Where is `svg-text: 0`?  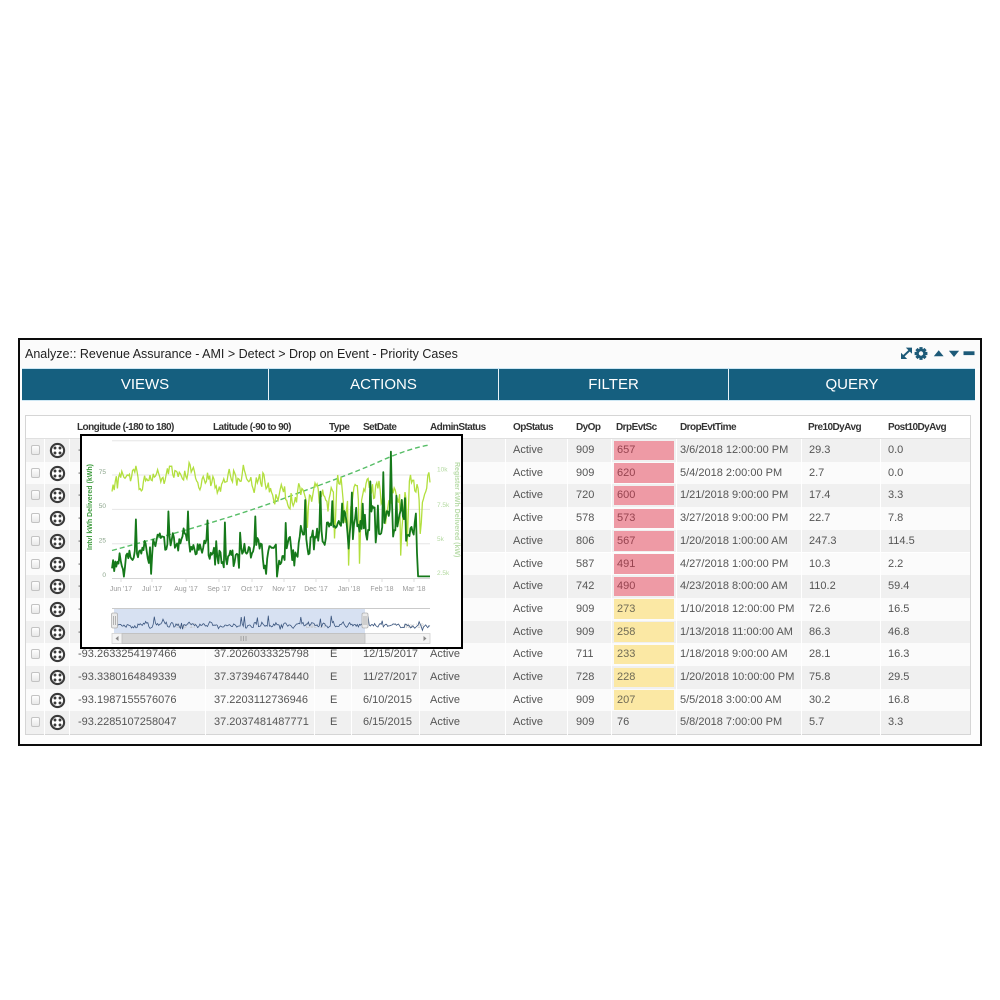
svg-text: 0 is located at coordinates (104, 575).